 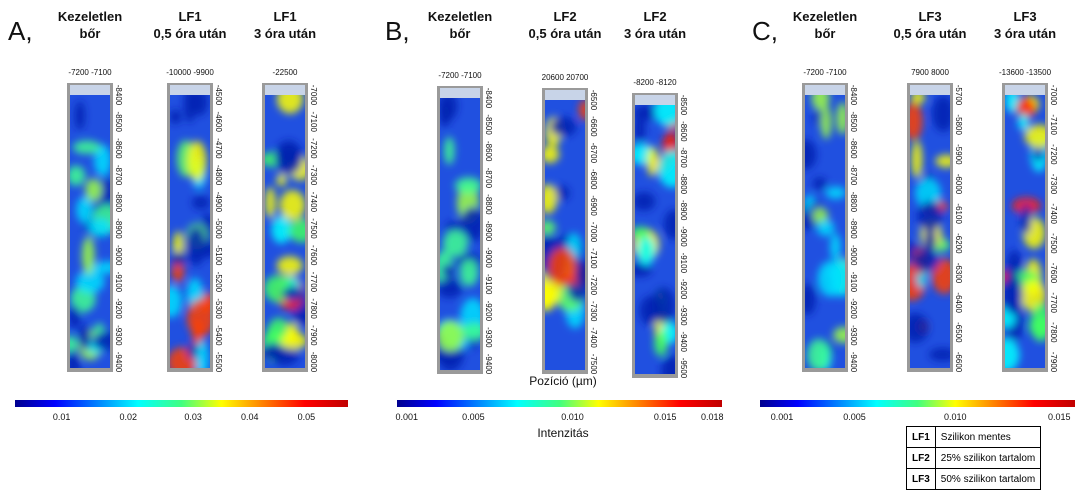 I want to click on top-label: -7200 -7100, so click(x=460, y=75).